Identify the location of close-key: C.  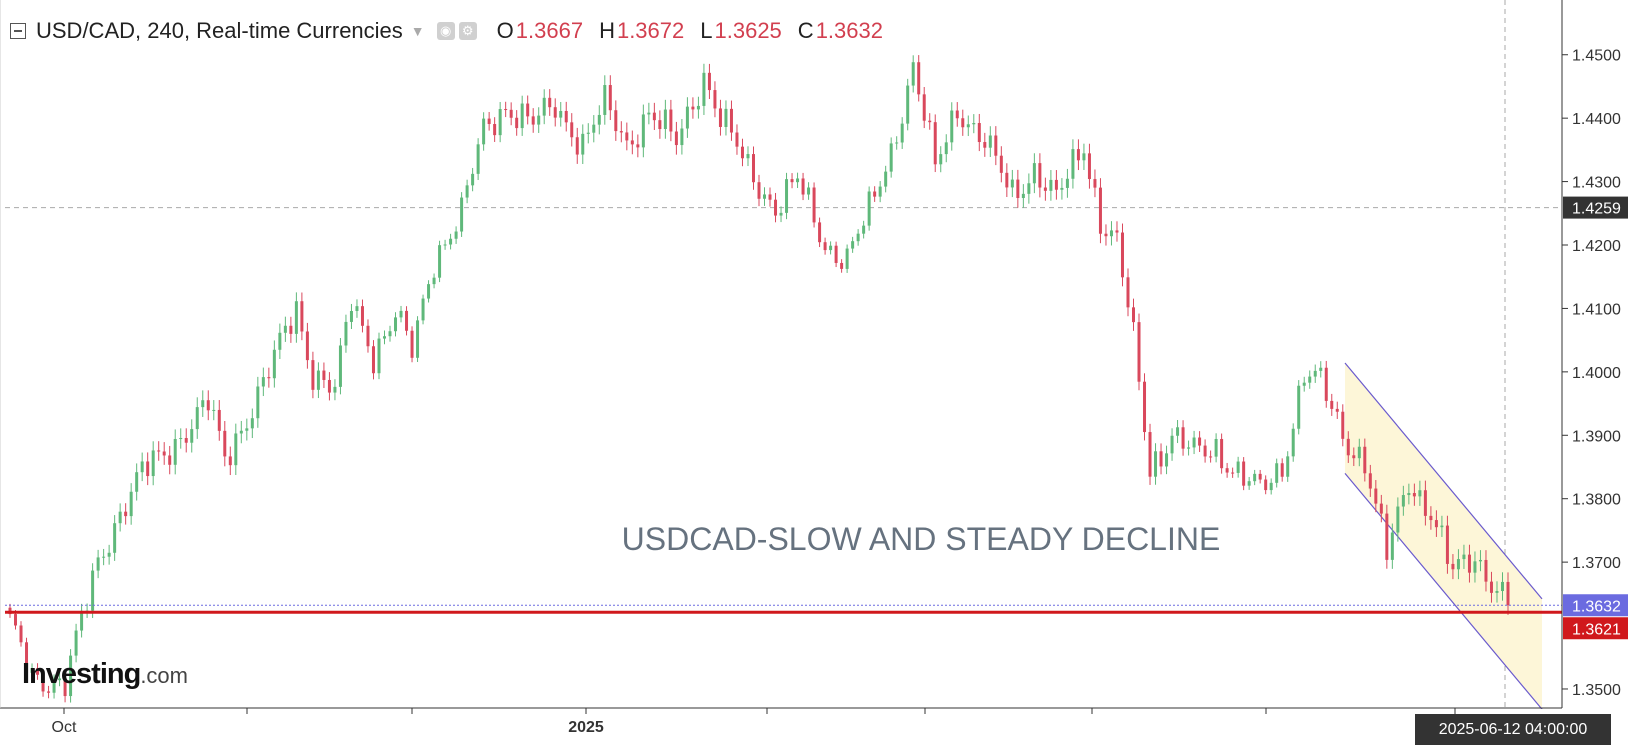
(805, 30).